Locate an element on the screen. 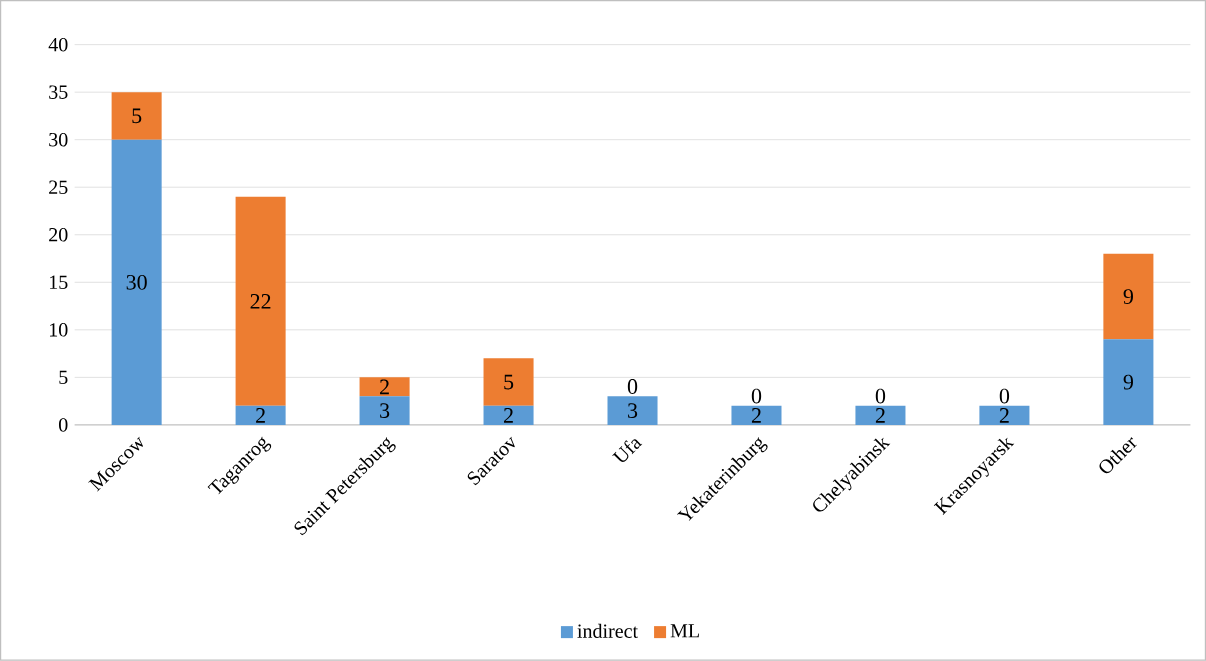 This screenshot has width=1206, height=661. data-label: 30 is located at coordinates (136, 282).